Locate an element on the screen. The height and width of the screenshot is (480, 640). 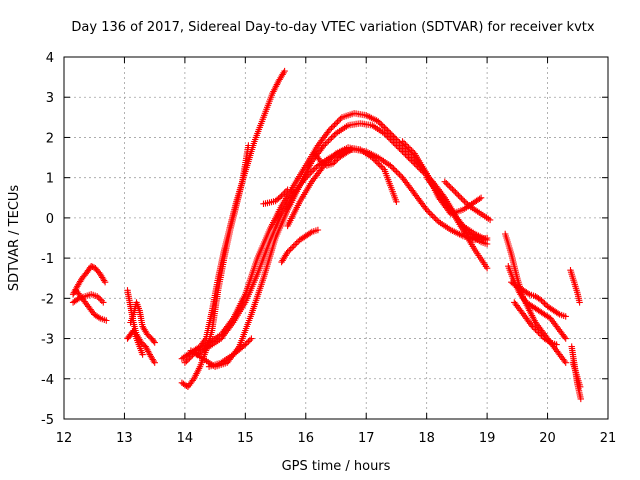
y-tick-label: -4 is located at coordinates (47, 380).